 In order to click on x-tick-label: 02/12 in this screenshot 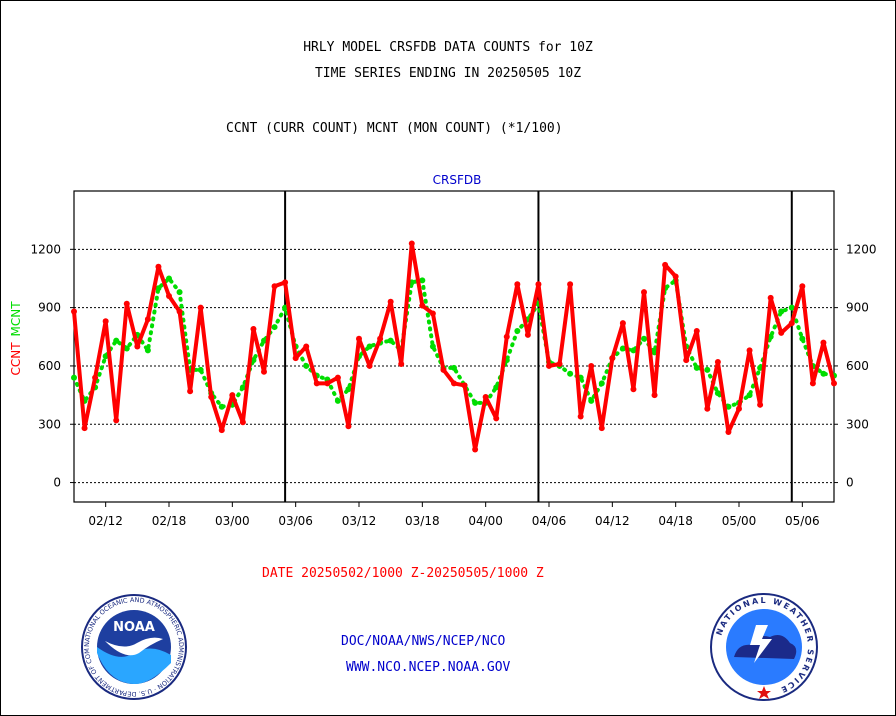, I will do `click(105, 521)`.